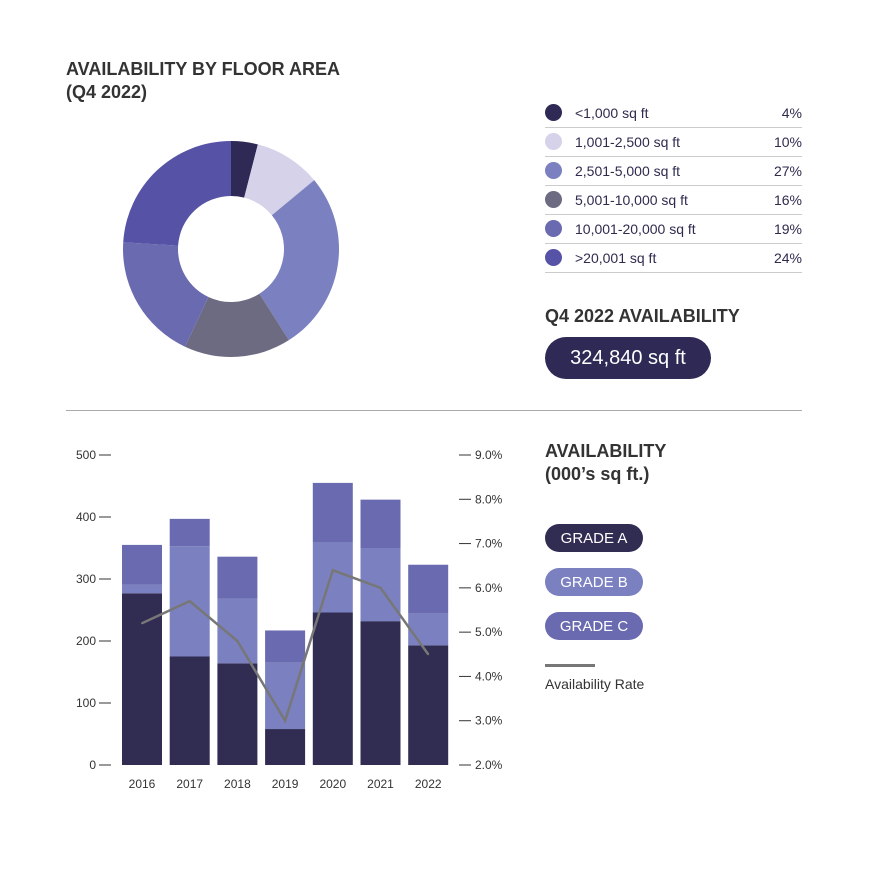  I want to click on availability-value-badge: 324,840 sq ft, so click(628, 358).